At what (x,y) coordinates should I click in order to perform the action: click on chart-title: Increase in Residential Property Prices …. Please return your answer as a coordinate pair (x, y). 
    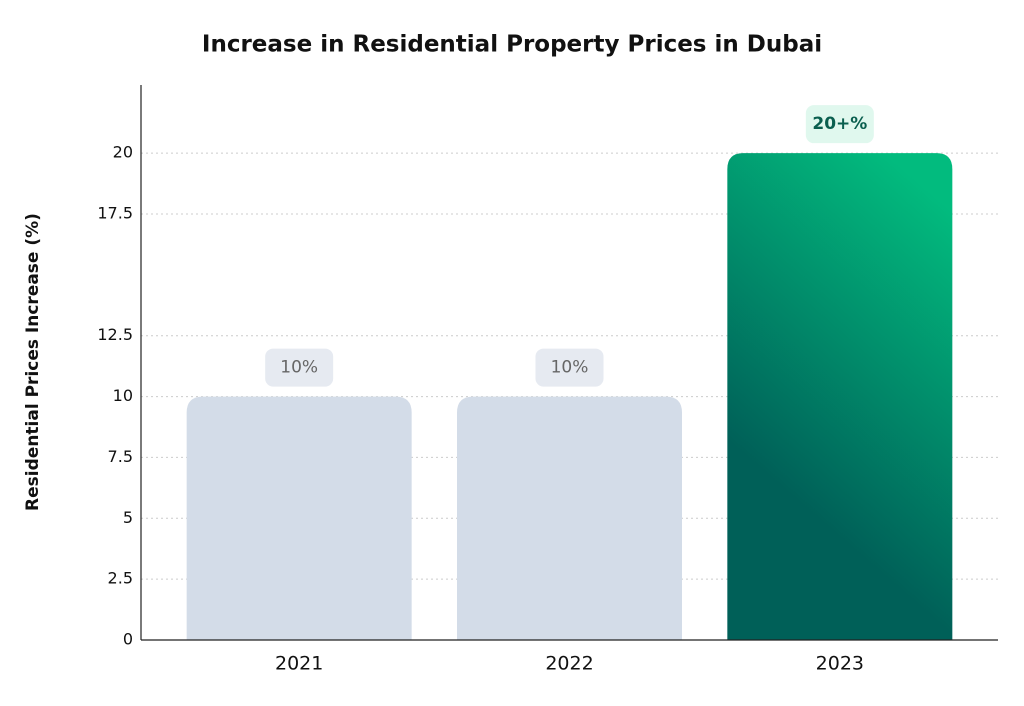
    Looking at the image, I should click on (512, 45).